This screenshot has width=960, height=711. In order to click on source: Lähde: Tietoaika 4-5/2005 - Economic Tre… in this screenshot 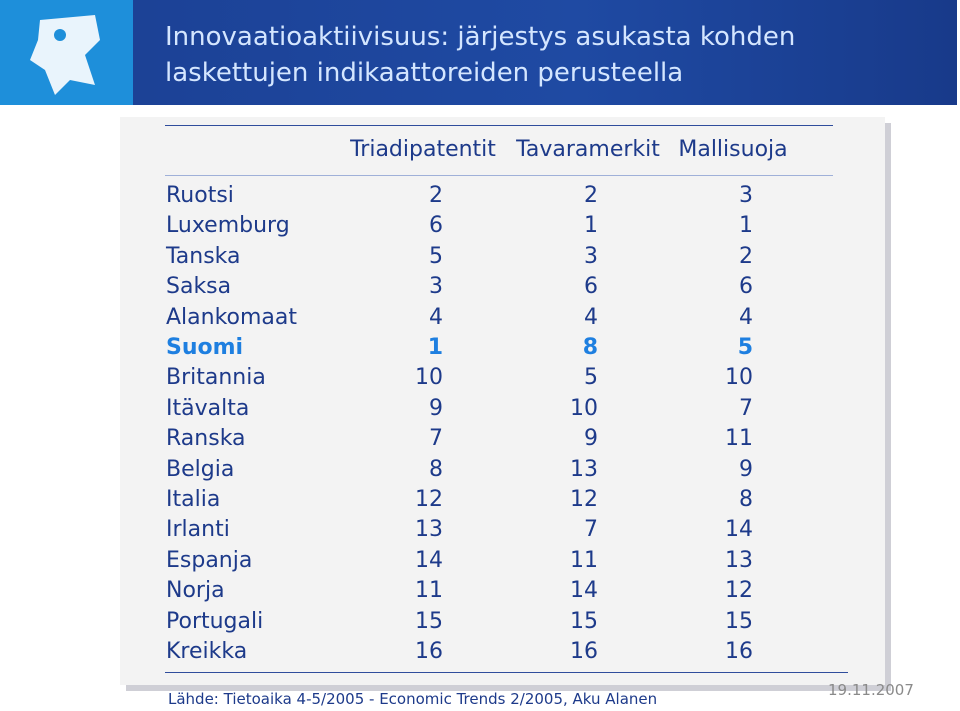, I will do `click(413, 699)`.